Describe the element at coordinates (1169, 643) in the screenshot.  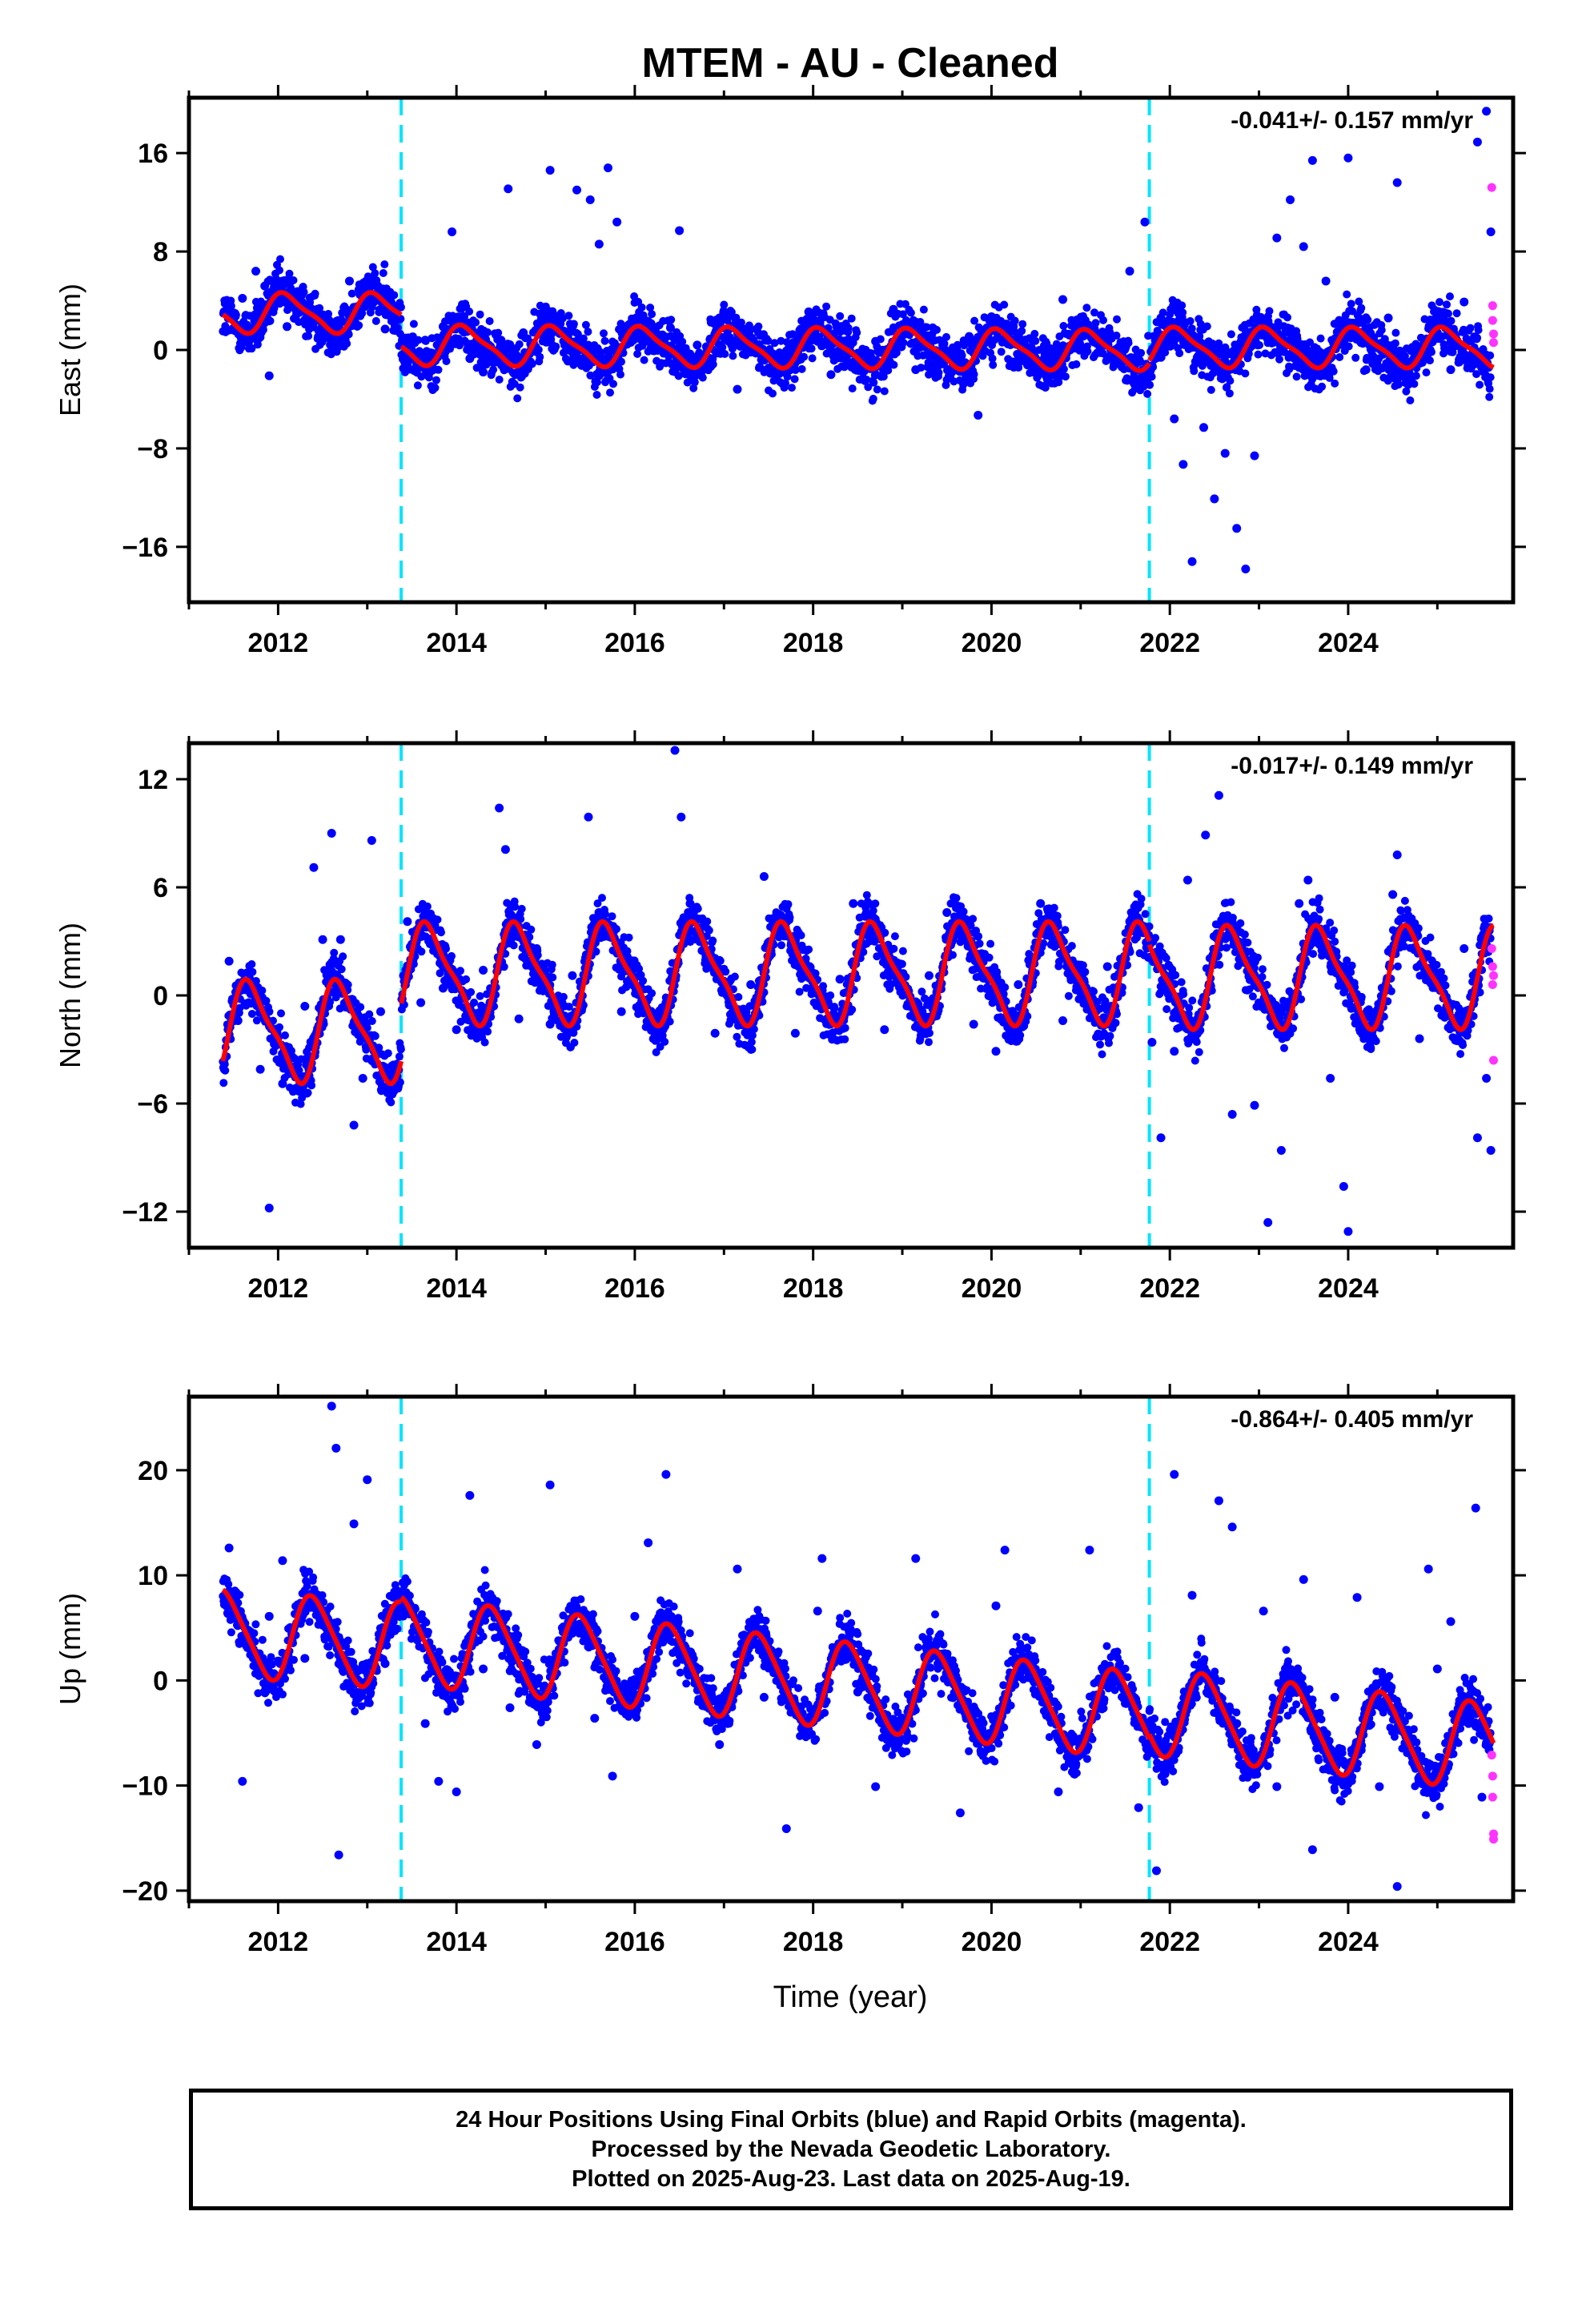
I see `x-tick-label: 2022` at that location.